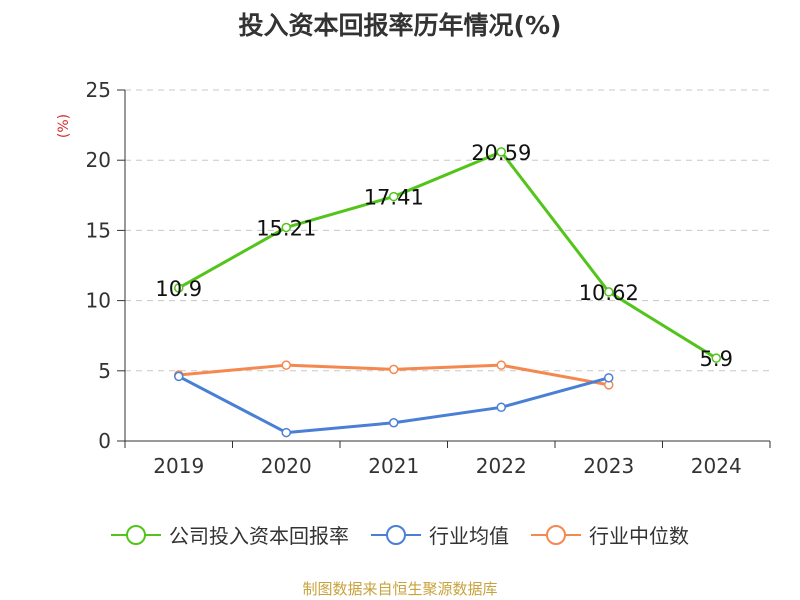 This screenshot has height=600, width=800. Describe the element at coordinates (501, 466) in the screenshot. I see `x-tick-label: 2022` at that location.